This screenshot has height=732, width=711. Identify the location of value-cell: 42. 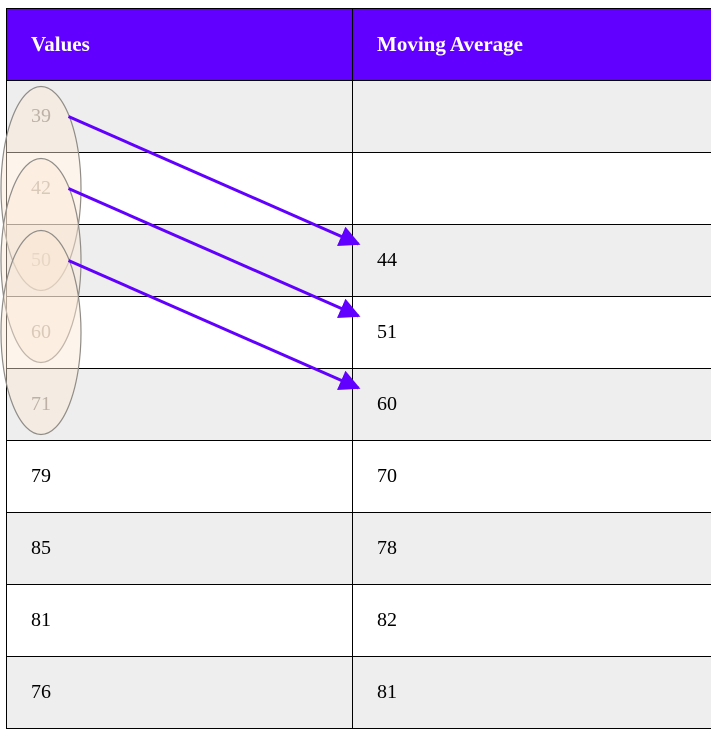
(179, 188).